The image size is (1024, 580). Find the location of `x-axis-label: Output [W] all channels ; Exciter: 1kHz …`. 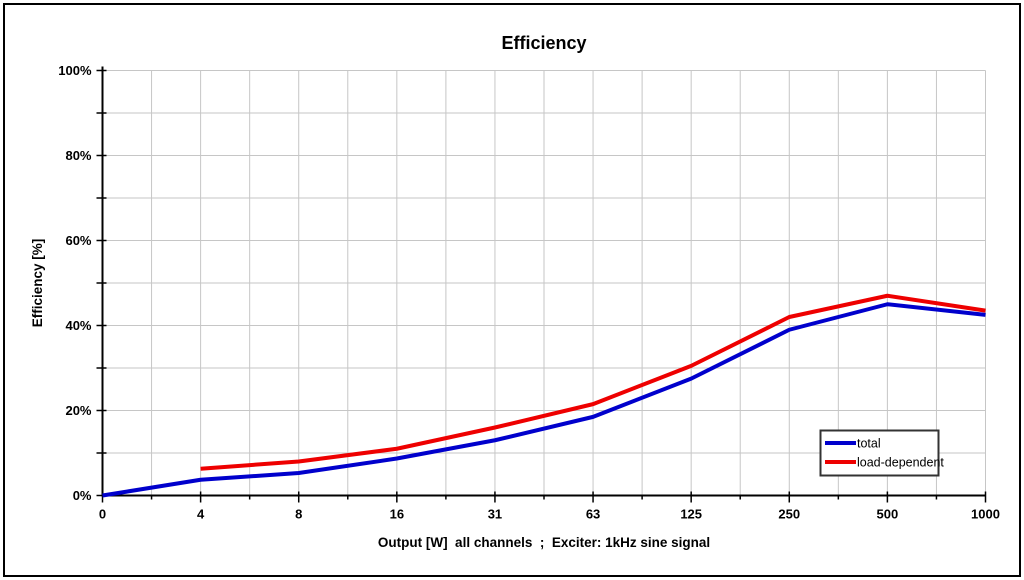

x-axis-label: Output [W] all channels ; Exciter: 1kHz … is located at coordinates (544, 542).